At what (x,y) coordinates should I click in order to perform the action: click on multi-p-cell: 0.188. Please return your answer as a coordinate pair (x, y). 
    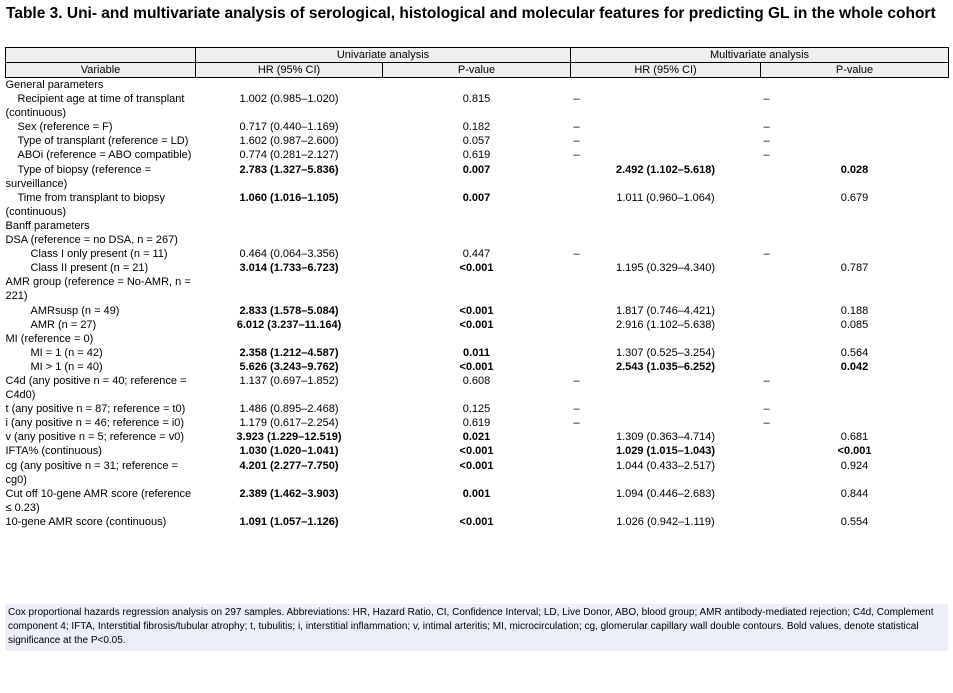
    Looking at the image, I should click on (854, 310).